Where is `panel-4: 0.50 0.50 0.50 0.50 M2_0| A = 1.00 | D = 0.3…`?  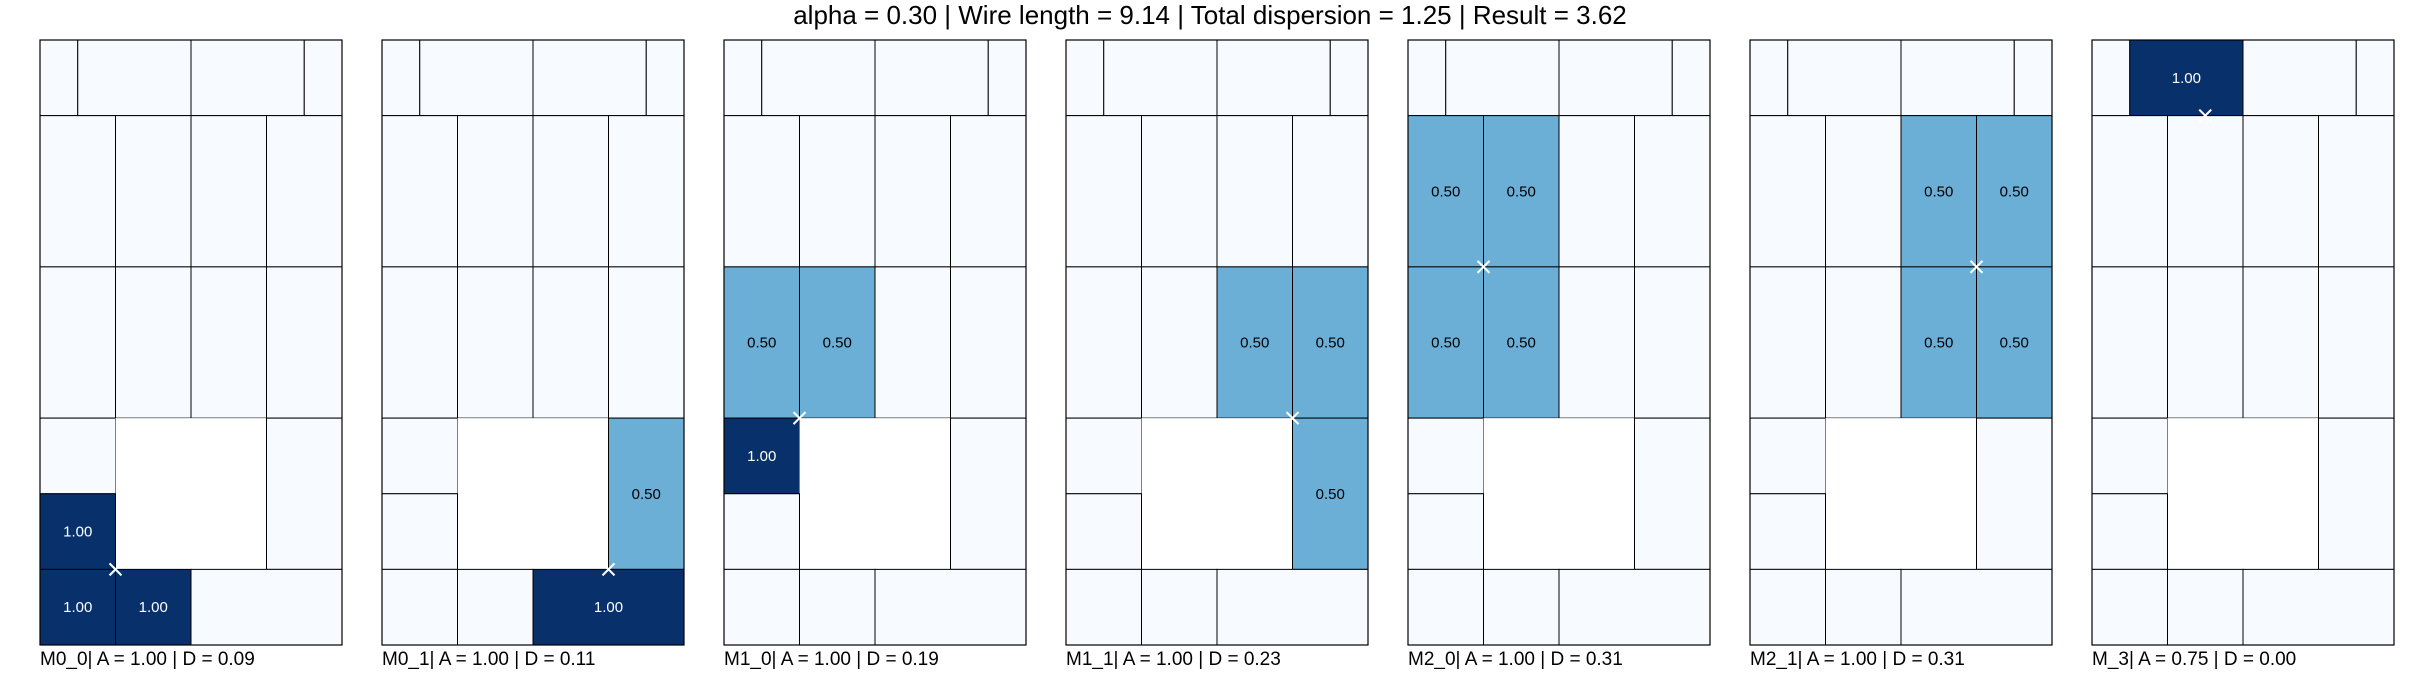 panel-4: 0.50 0.50 0.50 0.50 M2_0| A = 1.00 | D = 0.3… is located at coordinates (1559, 354).